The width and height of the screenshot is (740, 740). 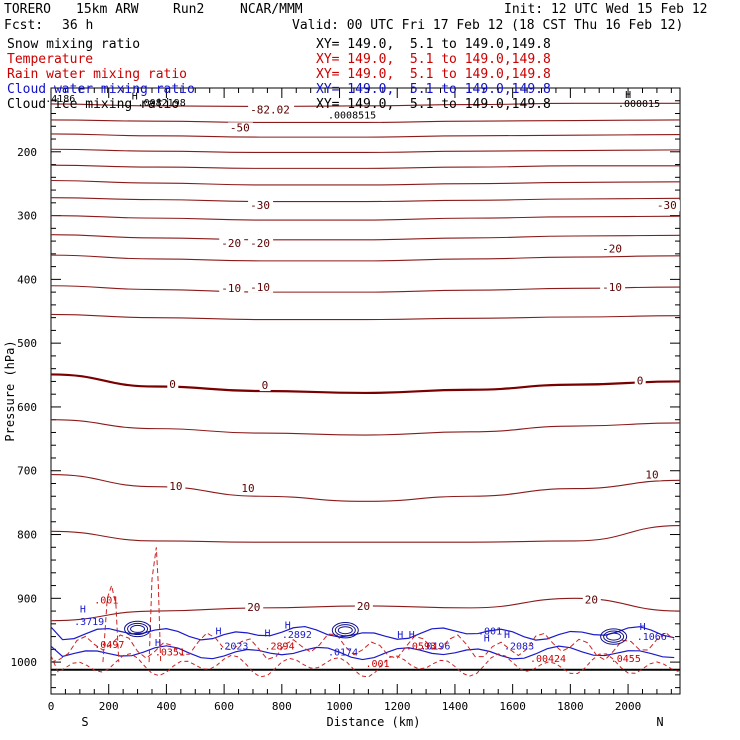 What do you see at coordinates (27, 279) in the screenshot?
I see `y-tick-label: 400` at bounding box center [27, 279].